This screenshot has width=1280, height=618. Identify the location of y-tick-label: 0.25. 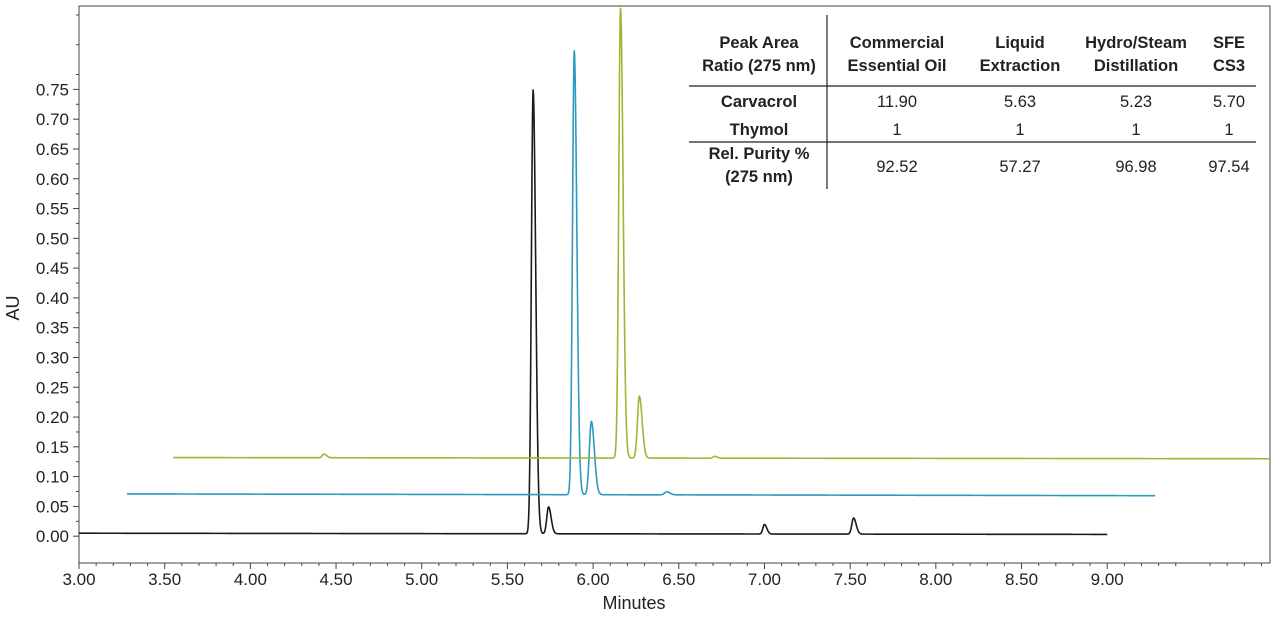
(52, 387).